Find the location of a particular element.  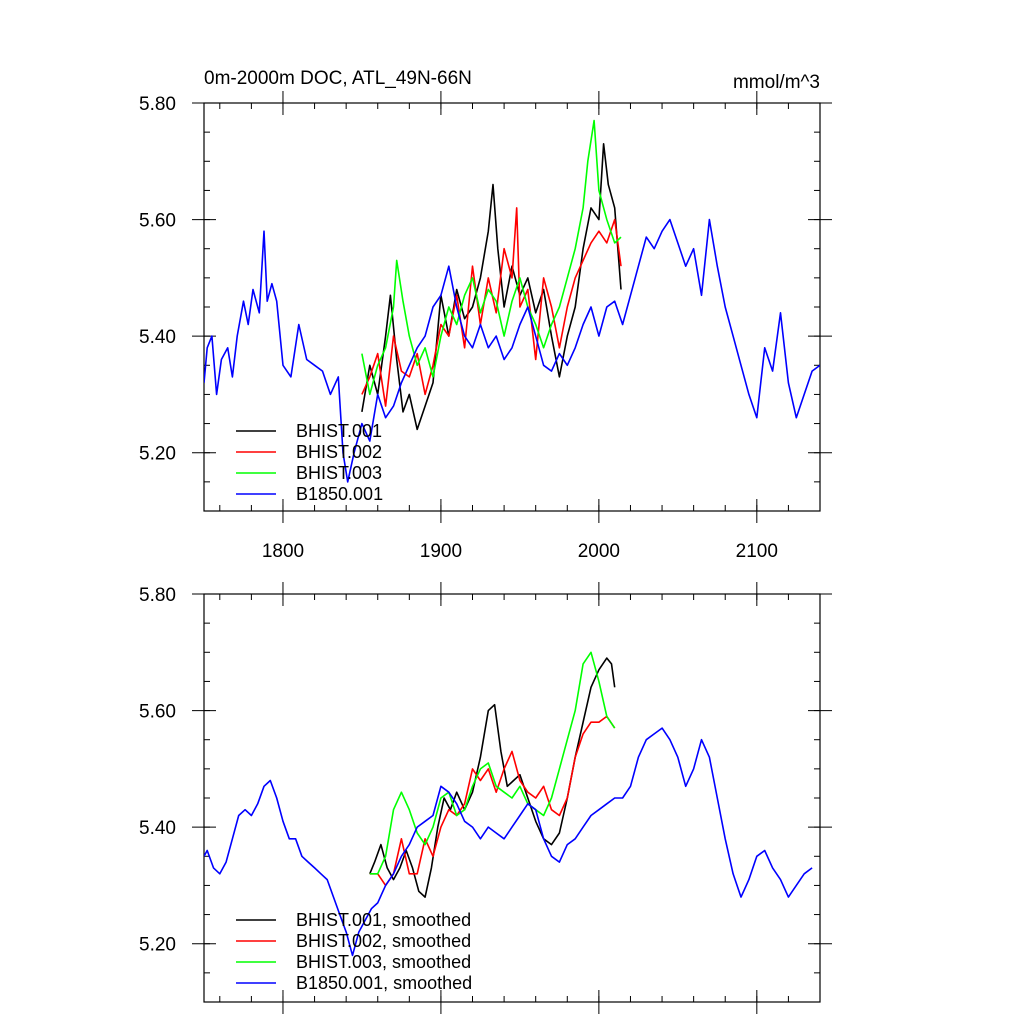

units-label: mmol/m^3 is located at coordinates (776, 82).